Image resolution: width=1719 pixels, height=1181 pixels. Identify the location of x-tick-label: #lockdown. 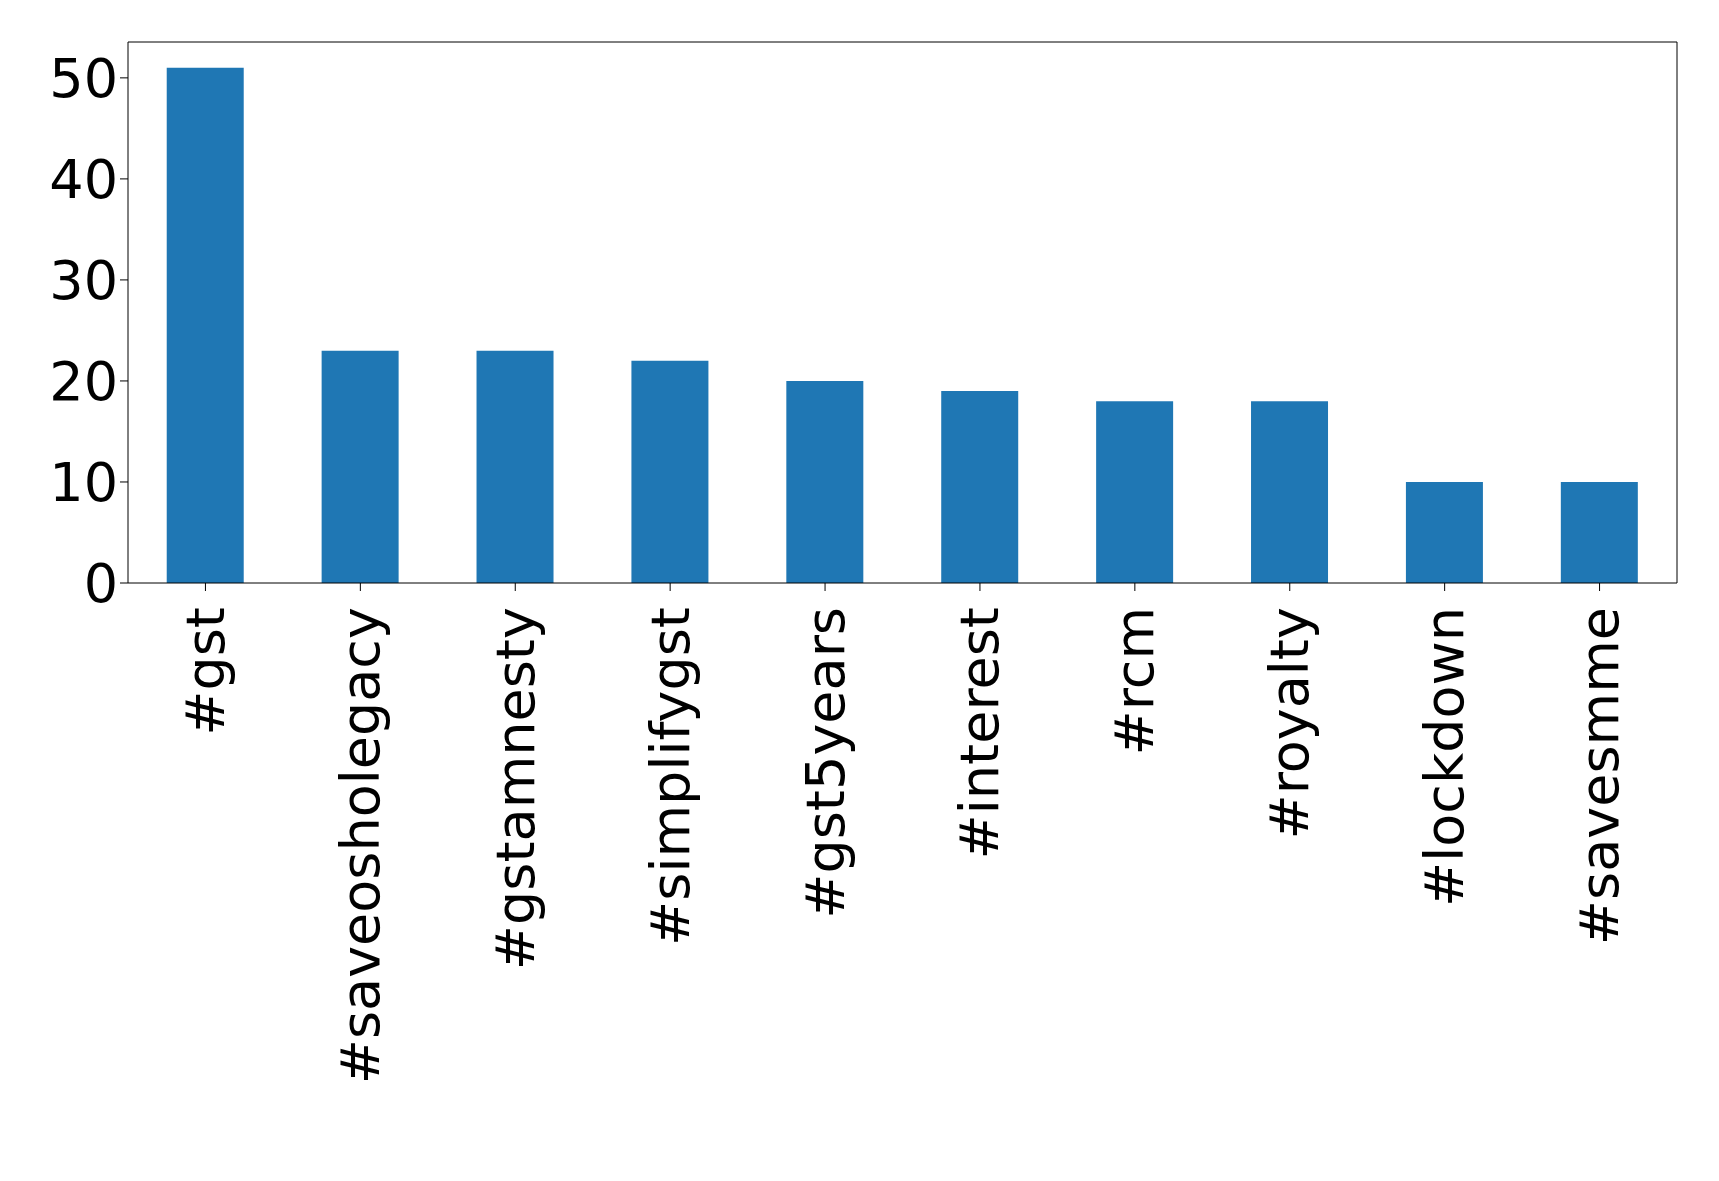
(1445, 757).